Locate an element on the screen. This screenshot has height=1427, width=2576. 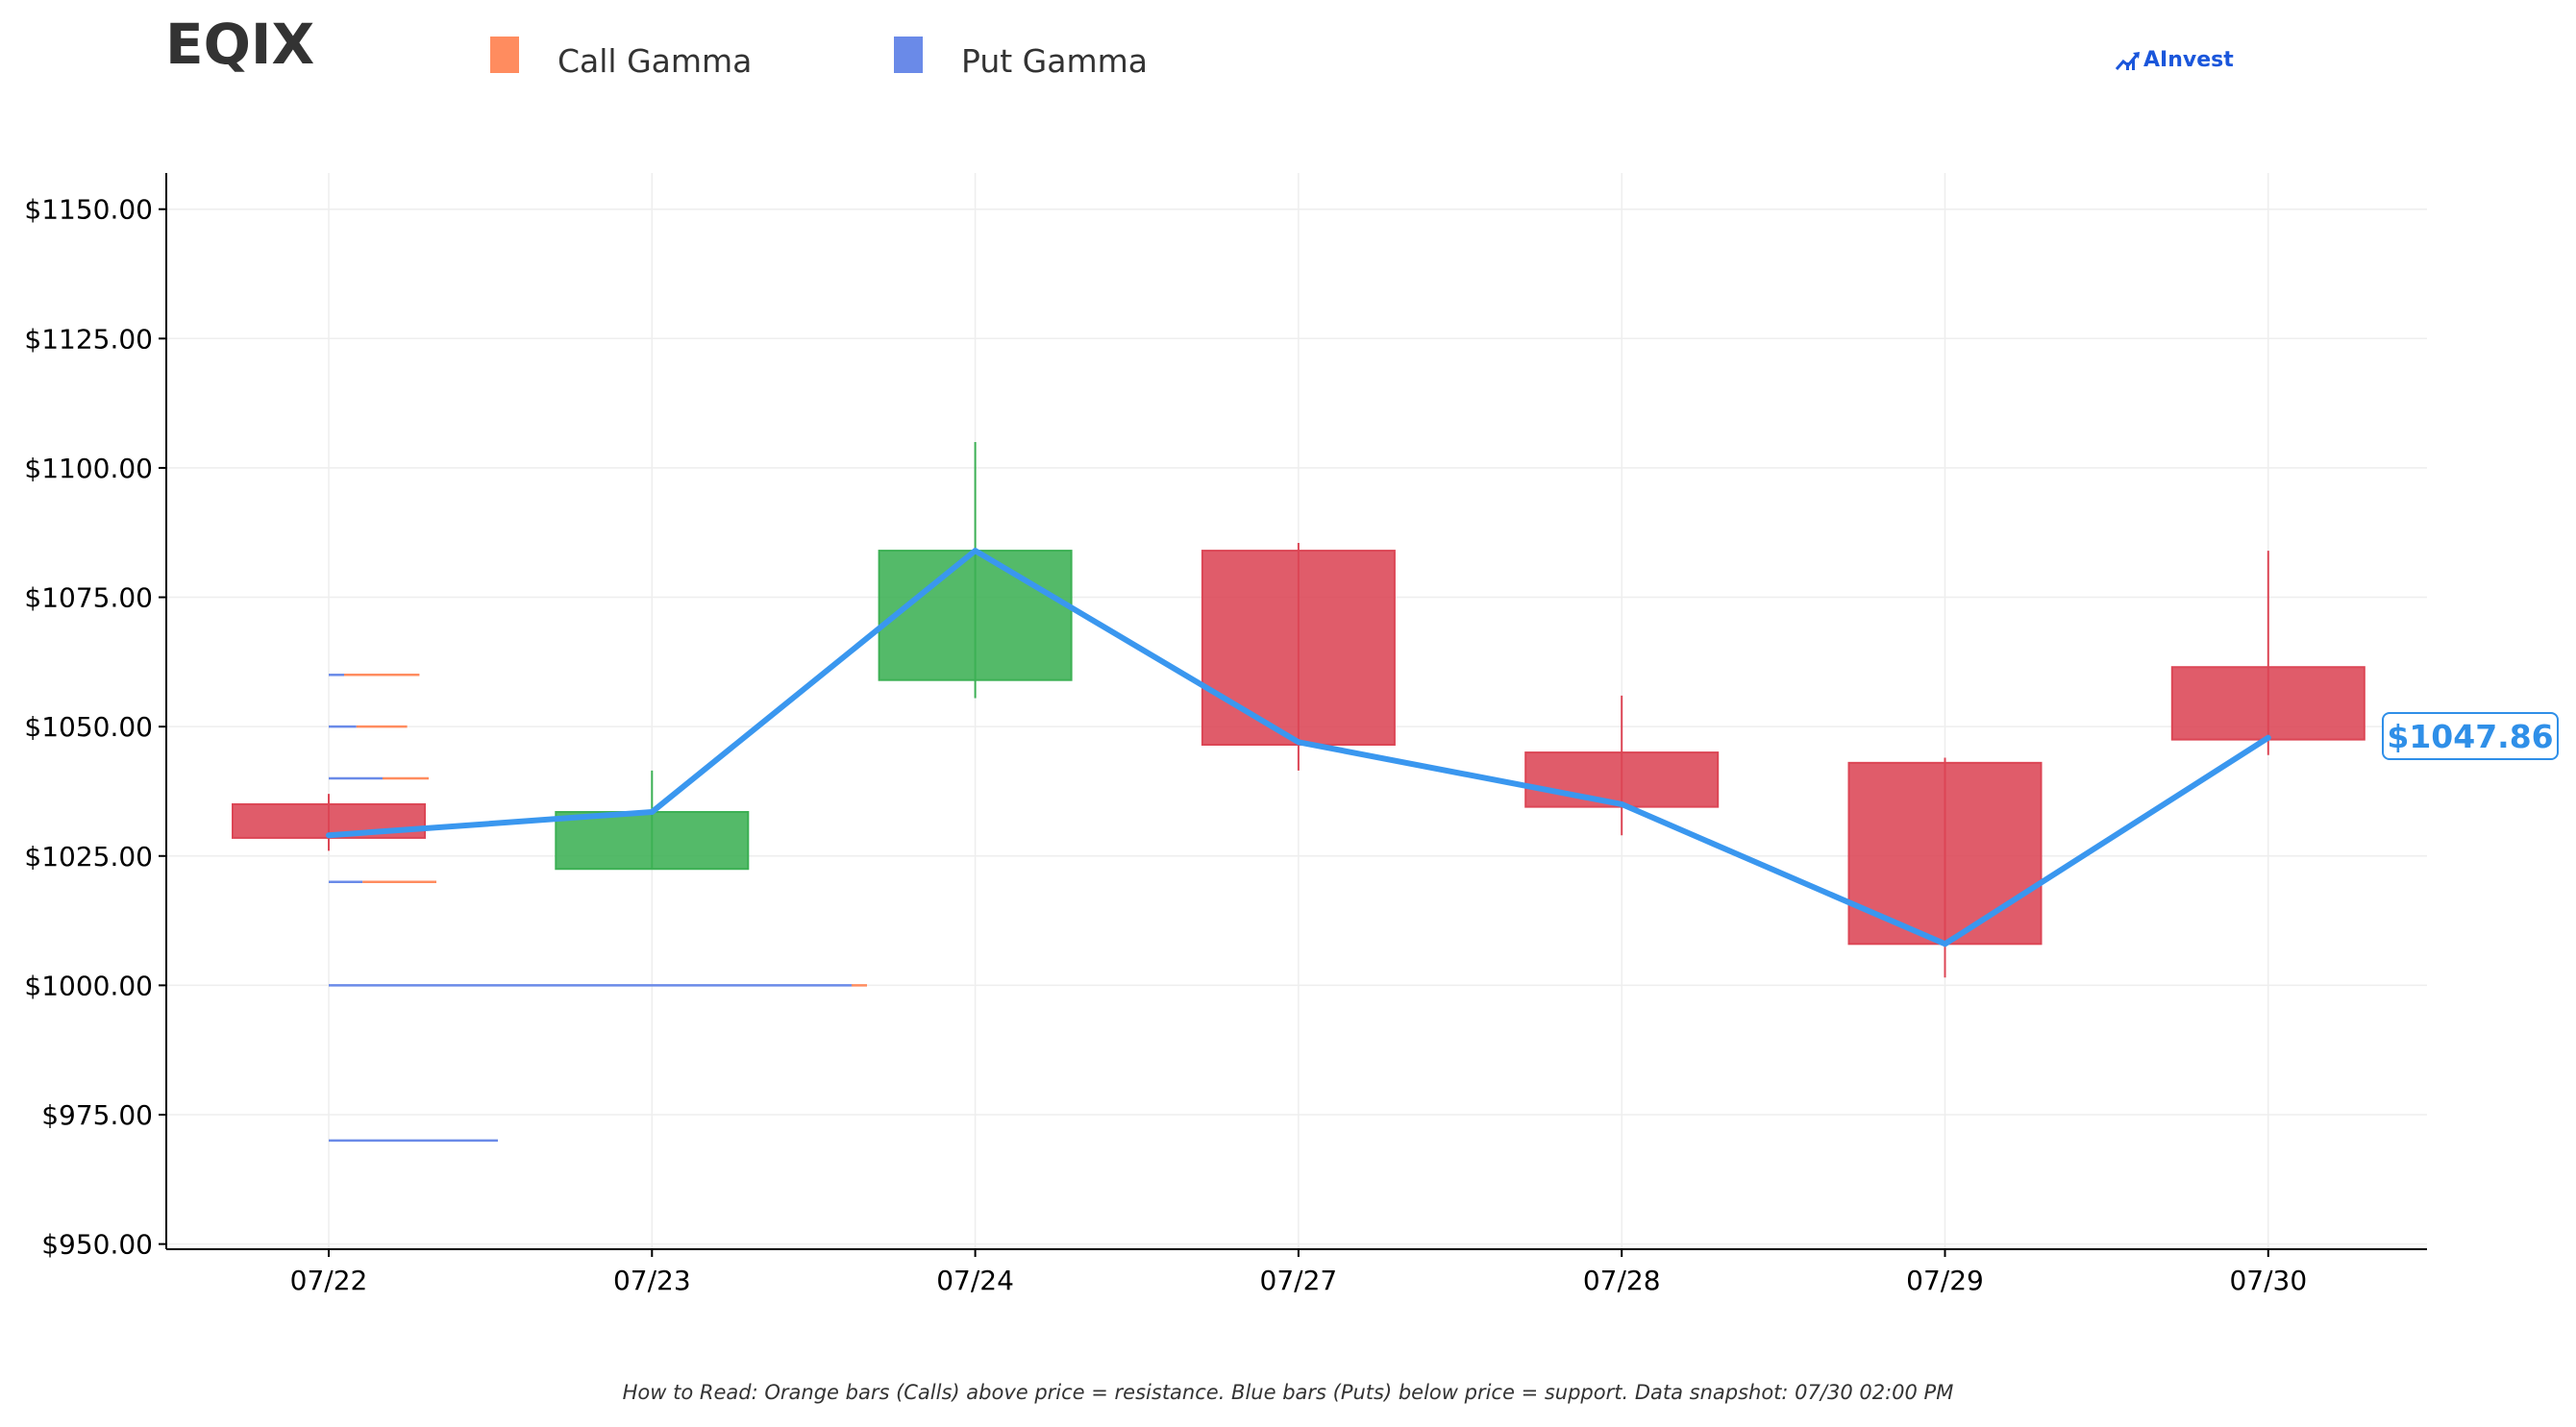
y-tick-label: $950.00 is located at coordinates (97, 1245).